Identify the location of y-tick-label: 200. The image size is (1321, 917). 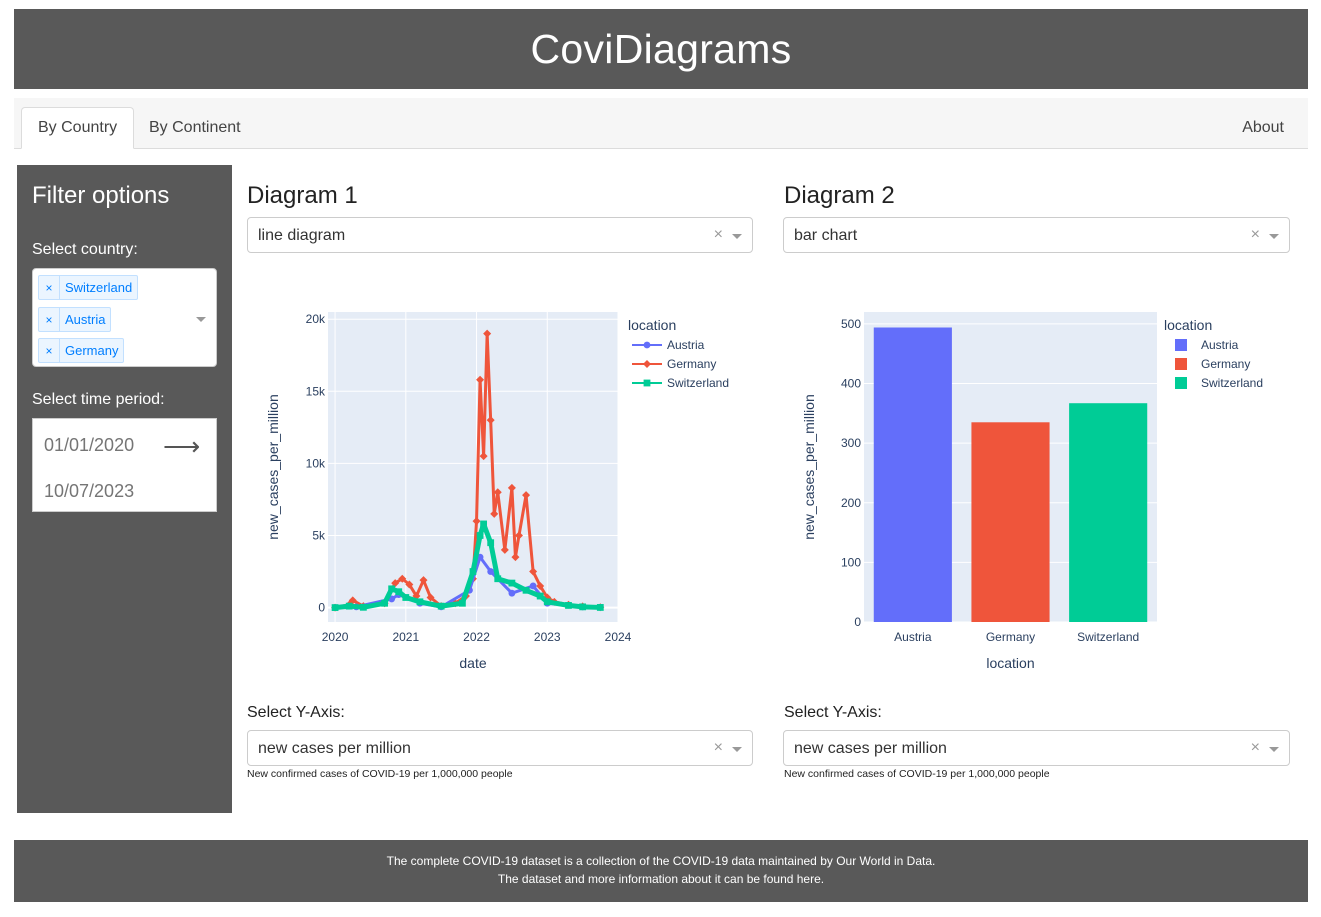
(851, 503).